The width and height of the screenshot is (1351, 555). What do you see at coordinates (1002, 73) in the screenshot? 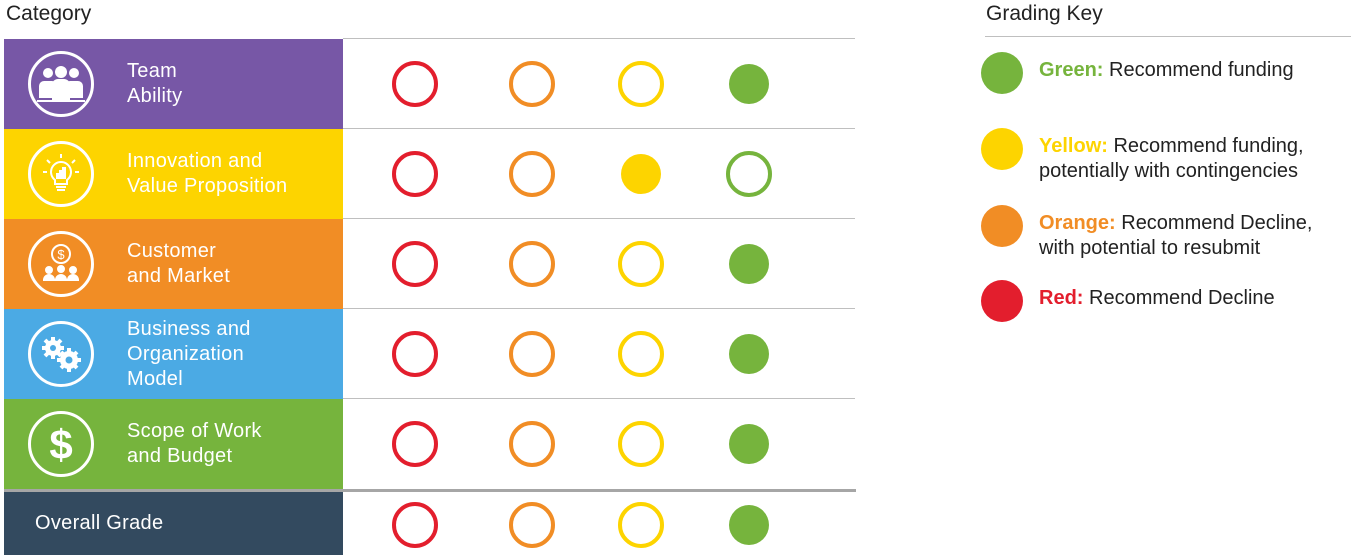
I see `key-green-dot` at bounding box center [1002, 73].